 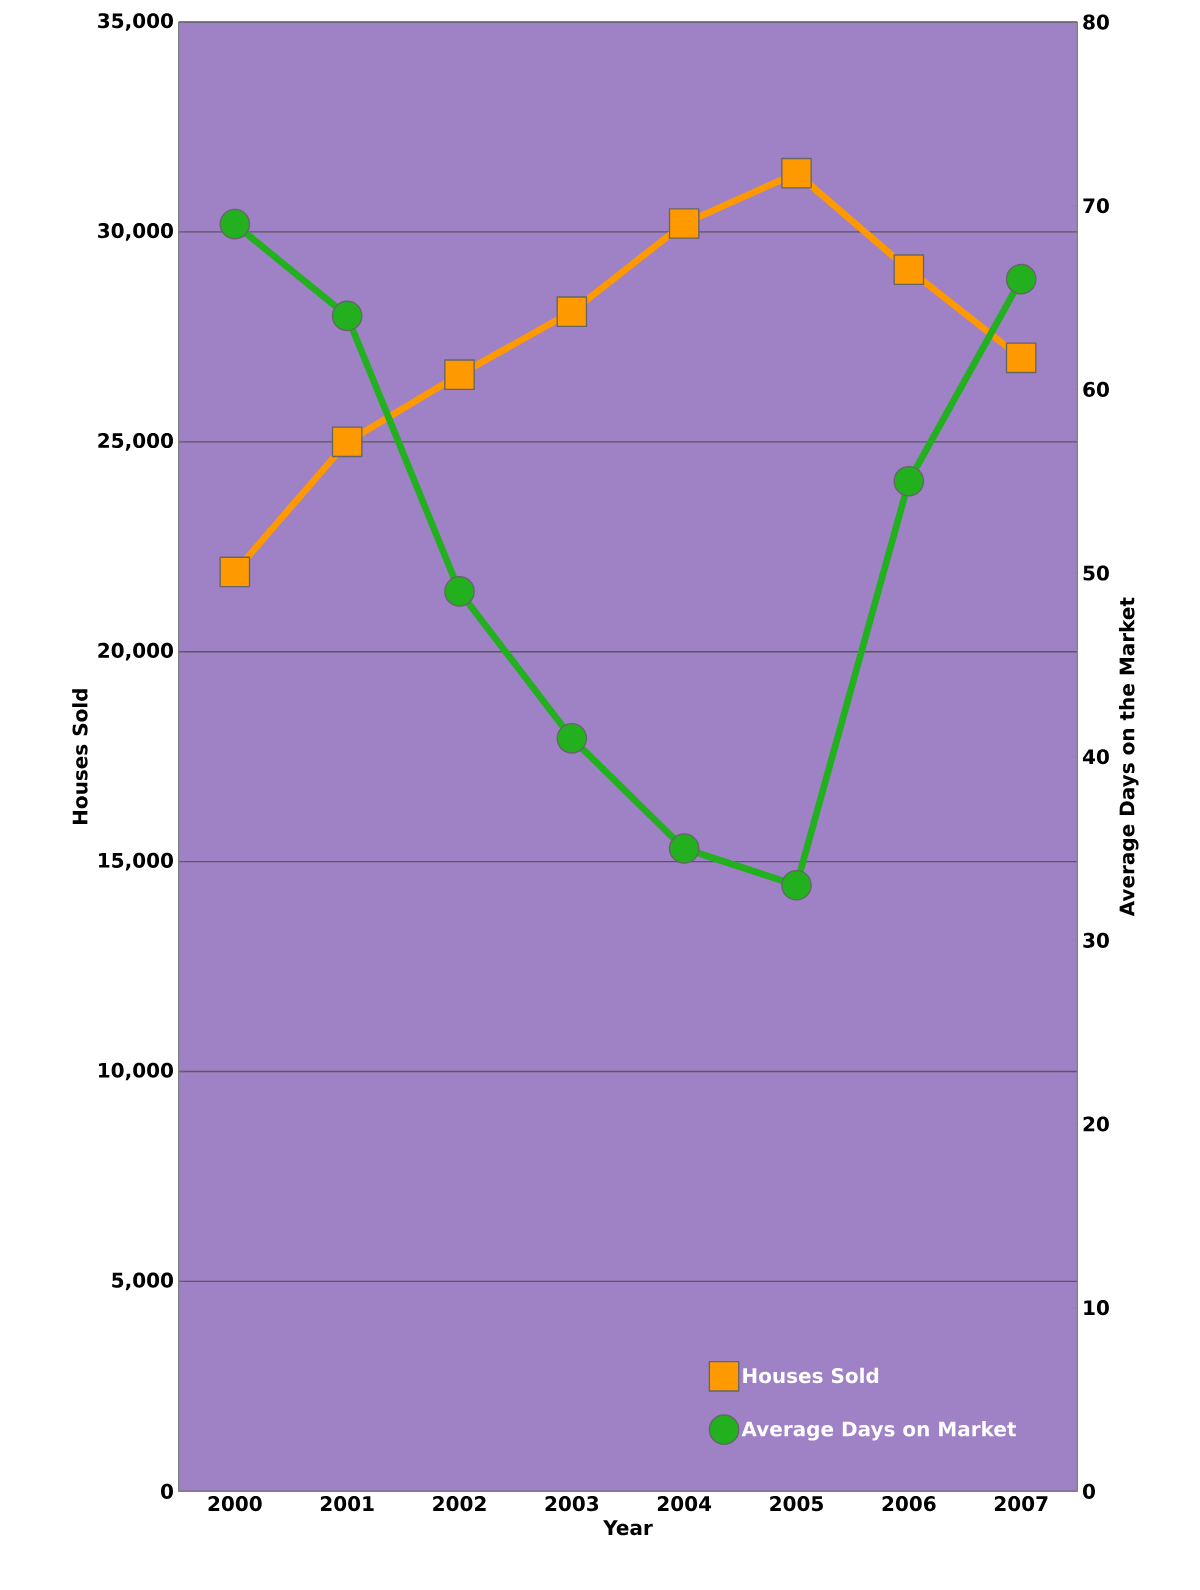 What do you see at coordinates (796, 1504) in the screenshot?
I see `x-tick-label: 2005` at bounding box center [796, 1504].